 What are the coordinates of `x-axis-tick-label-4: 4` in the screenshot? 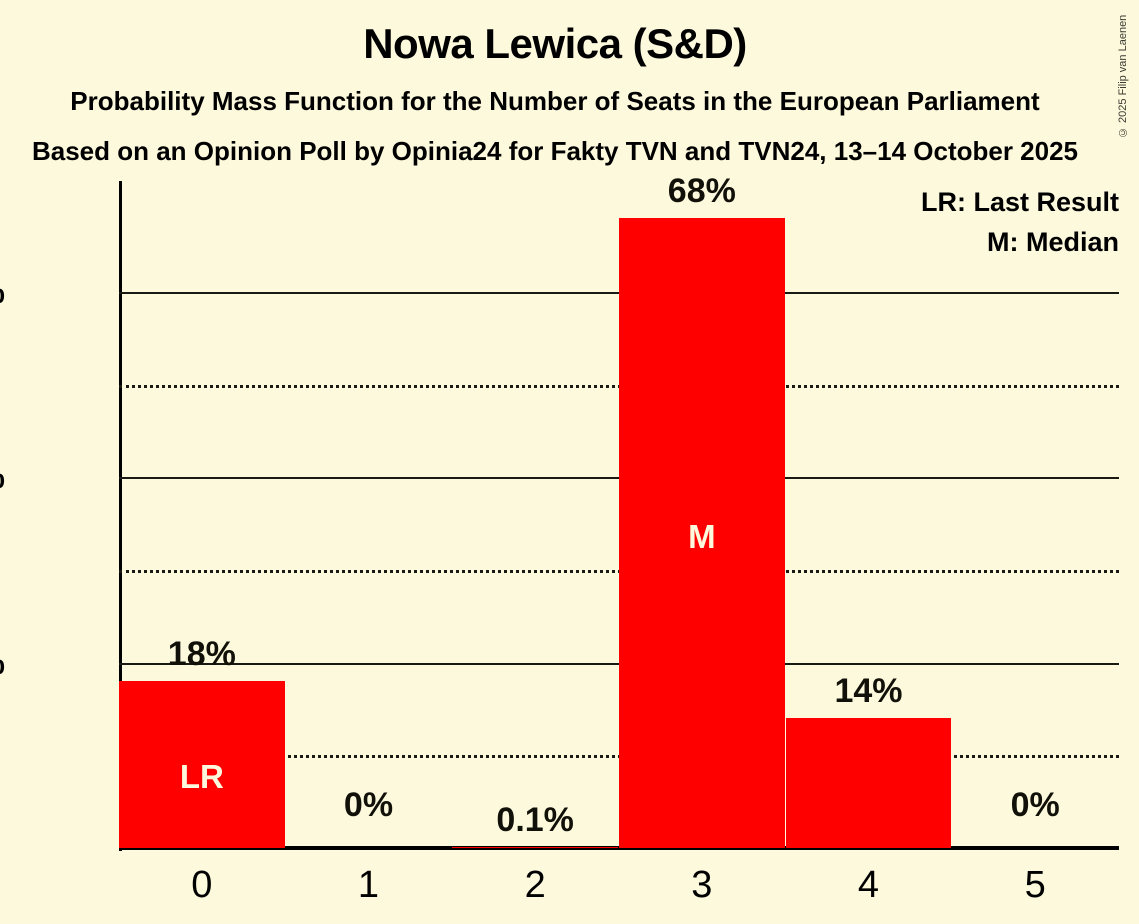 It's located at (868, 885).